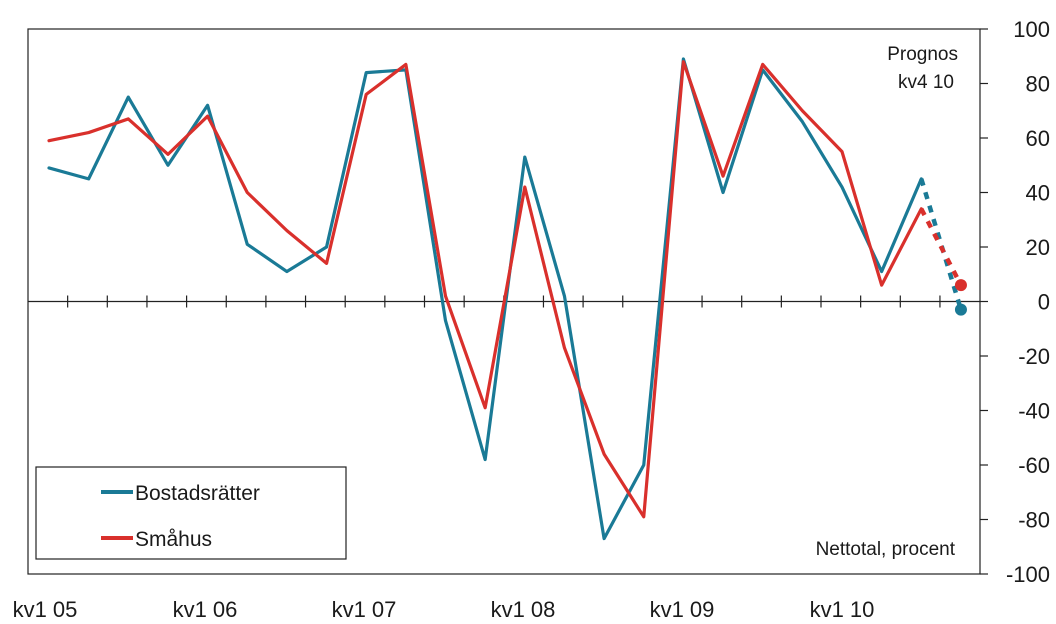 The height and width of the screenshot is (624, 1056). Describe the element at coordinates (523, 609) in the screenshot. I see `x-tick-label: kv1 08` at that location.